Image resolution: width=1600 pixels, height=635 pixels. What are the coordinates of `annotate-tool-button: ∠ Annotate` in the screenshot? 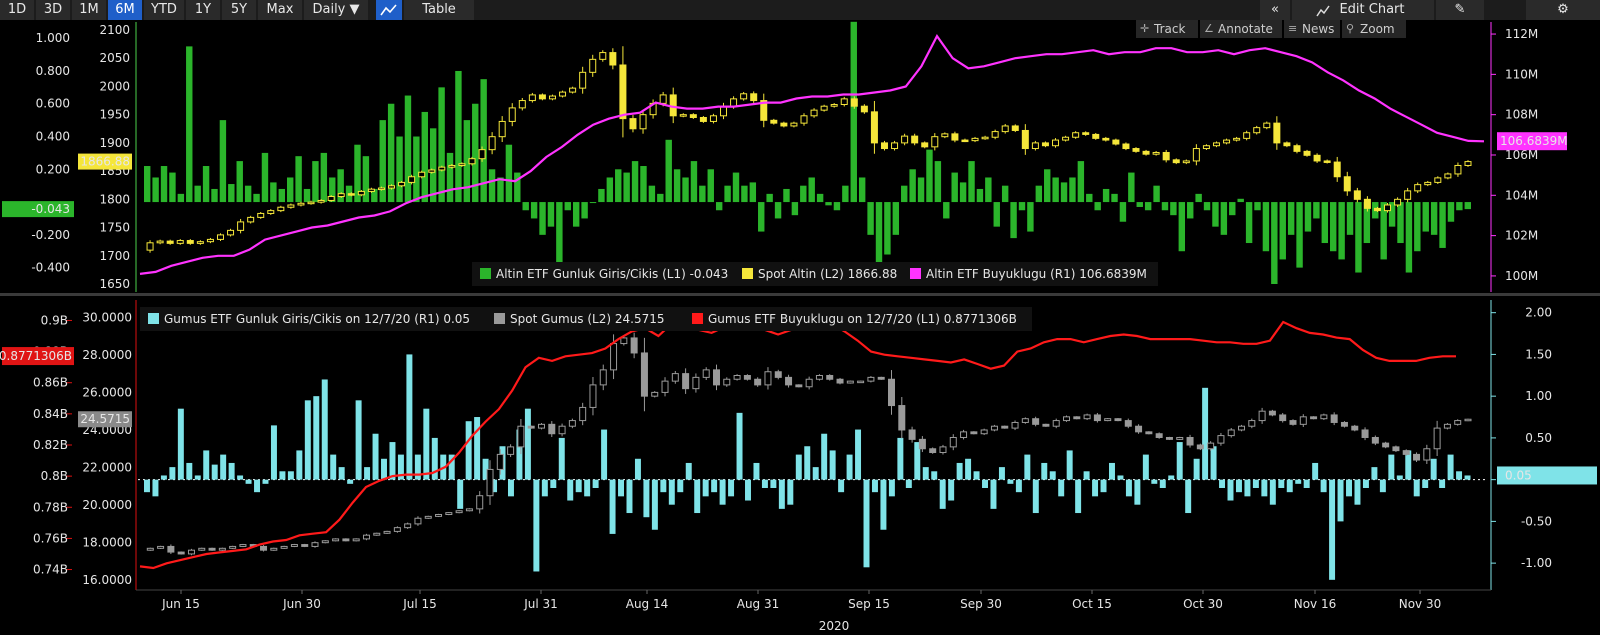 It's located at (1241, 29).